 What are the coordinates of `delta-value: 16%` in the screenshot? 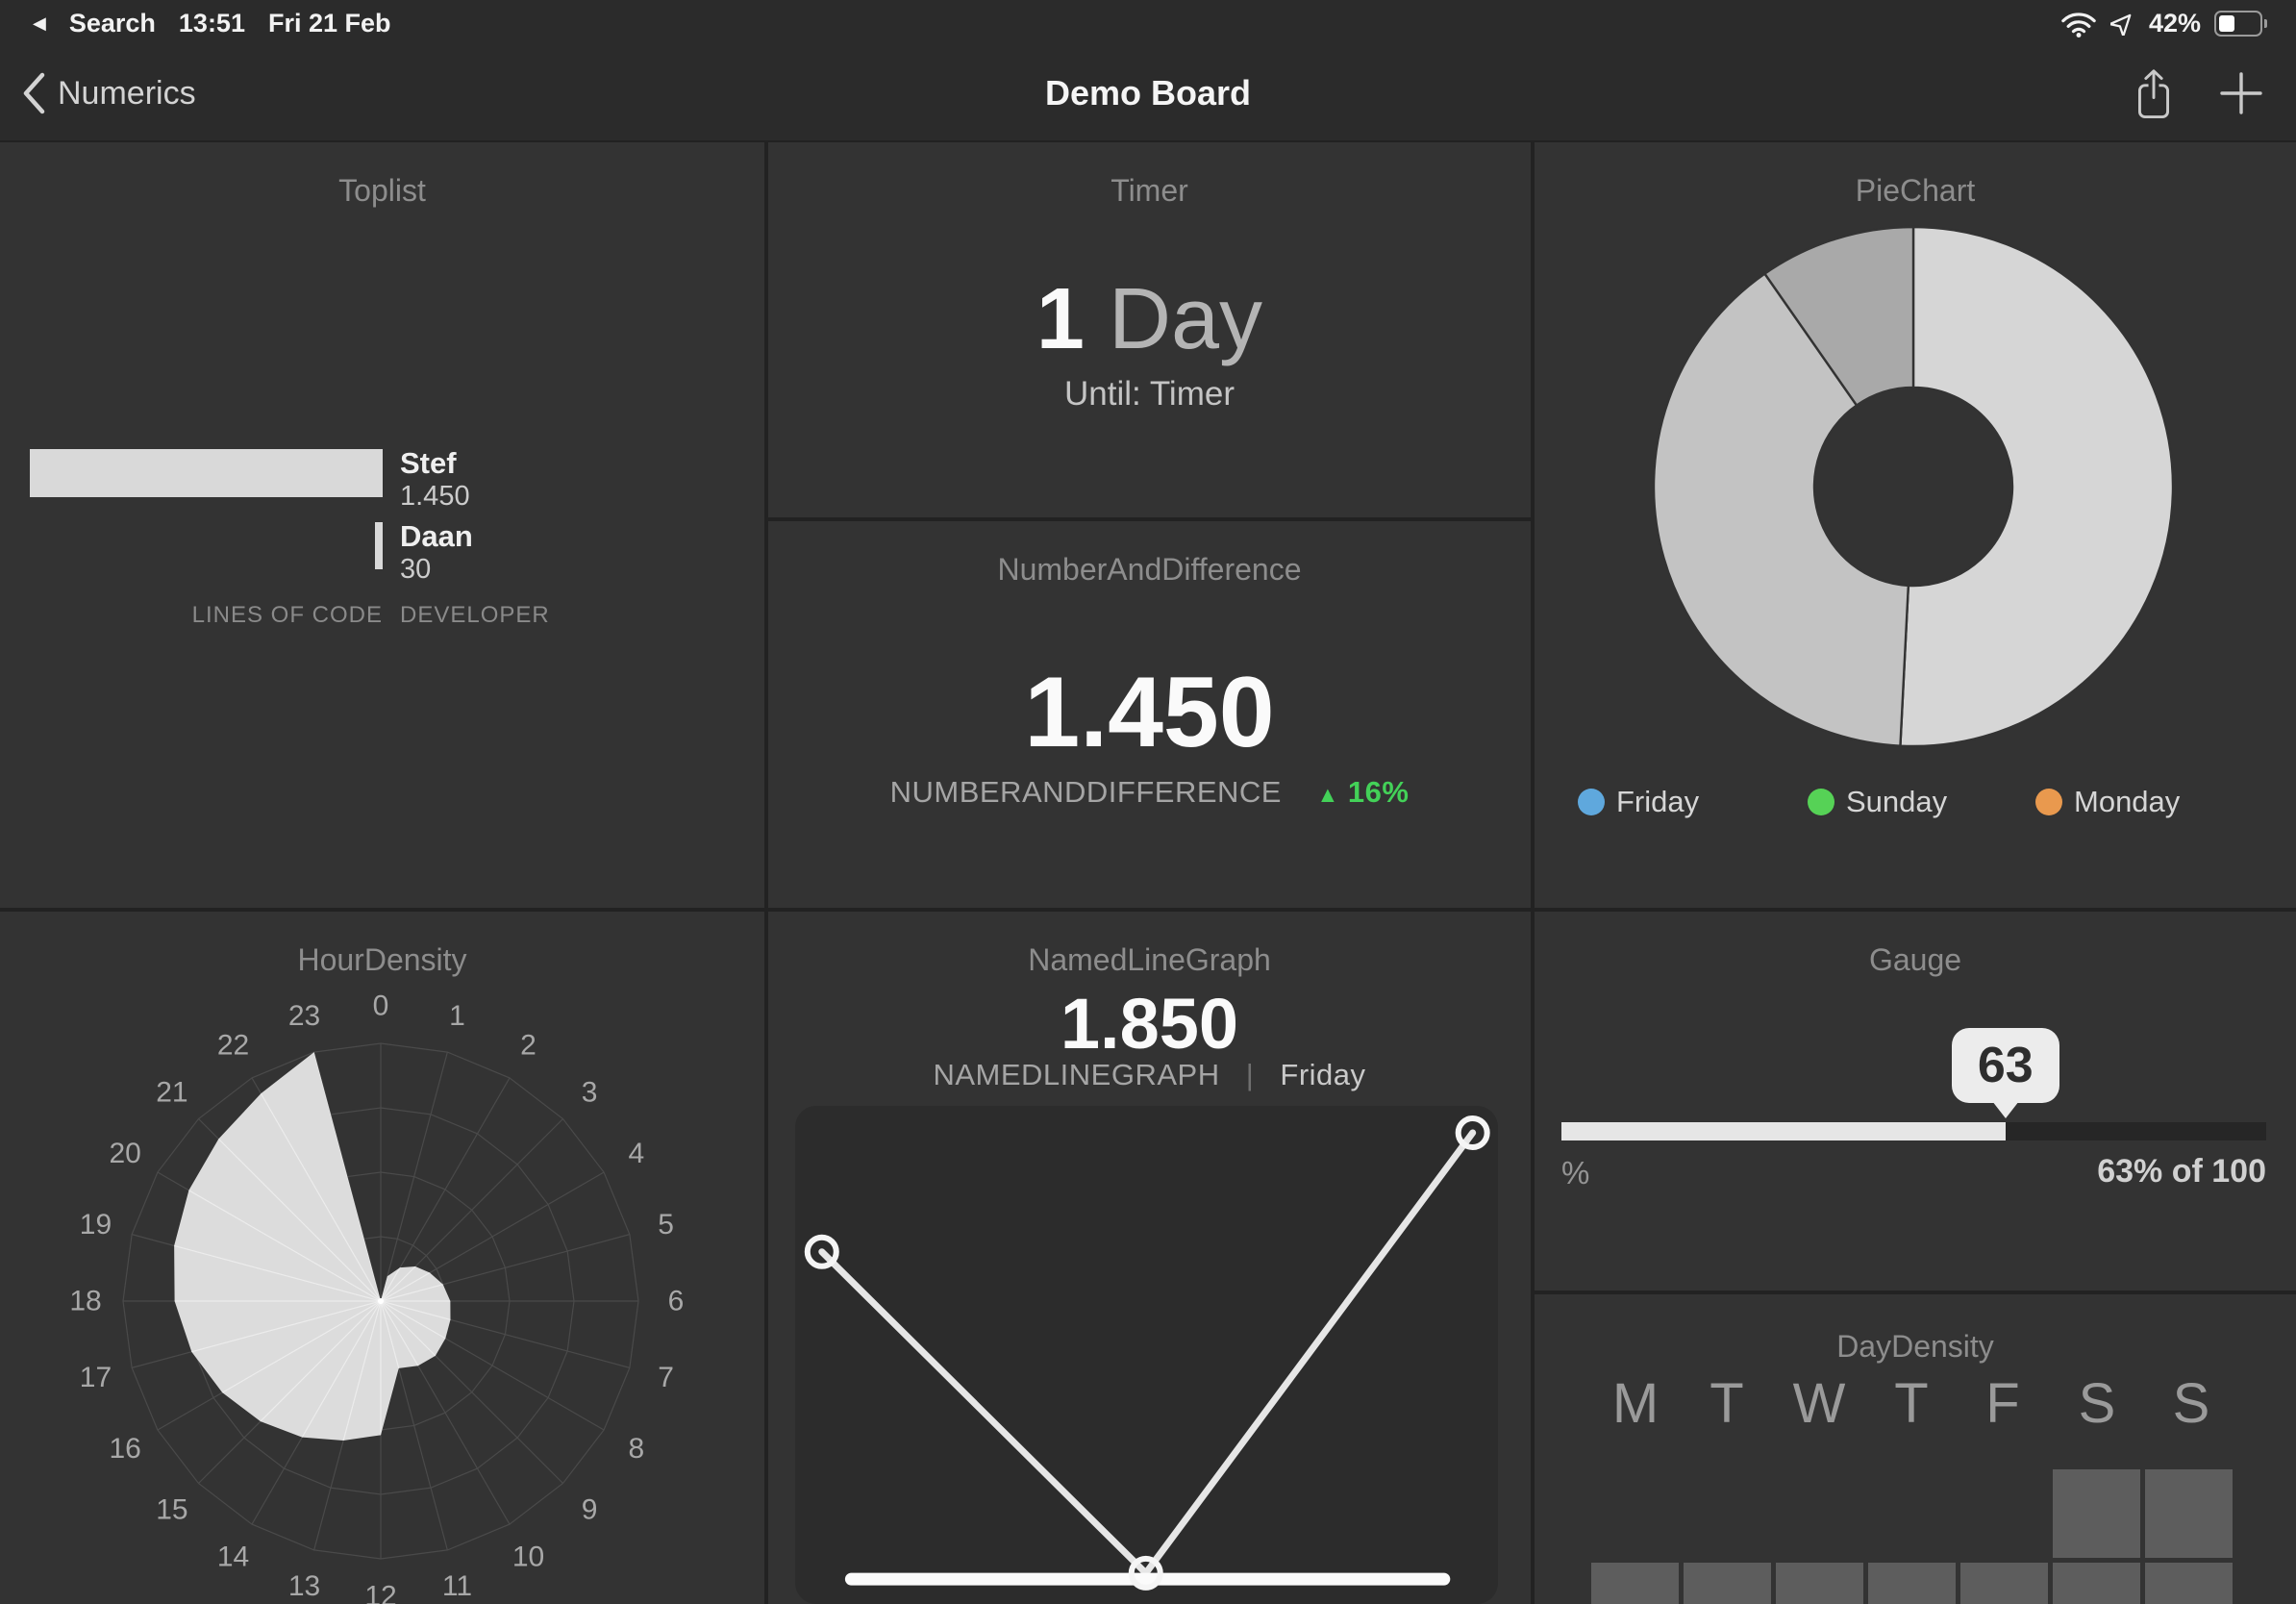 It's located at (1378, 792).